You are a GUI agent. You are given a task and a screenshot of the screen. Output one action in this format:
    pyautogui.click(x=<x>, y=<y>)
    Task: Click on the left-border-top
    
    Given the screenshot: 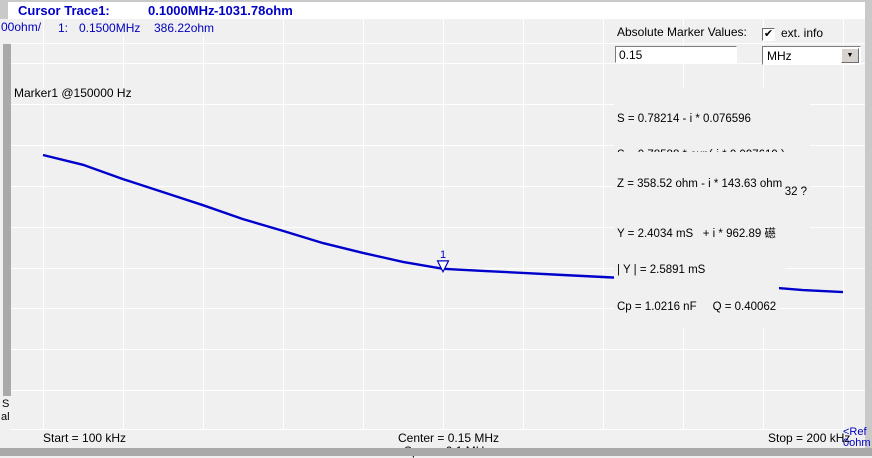 What is the action you would take?
    pyautogui.click(x=4, y=9)
    